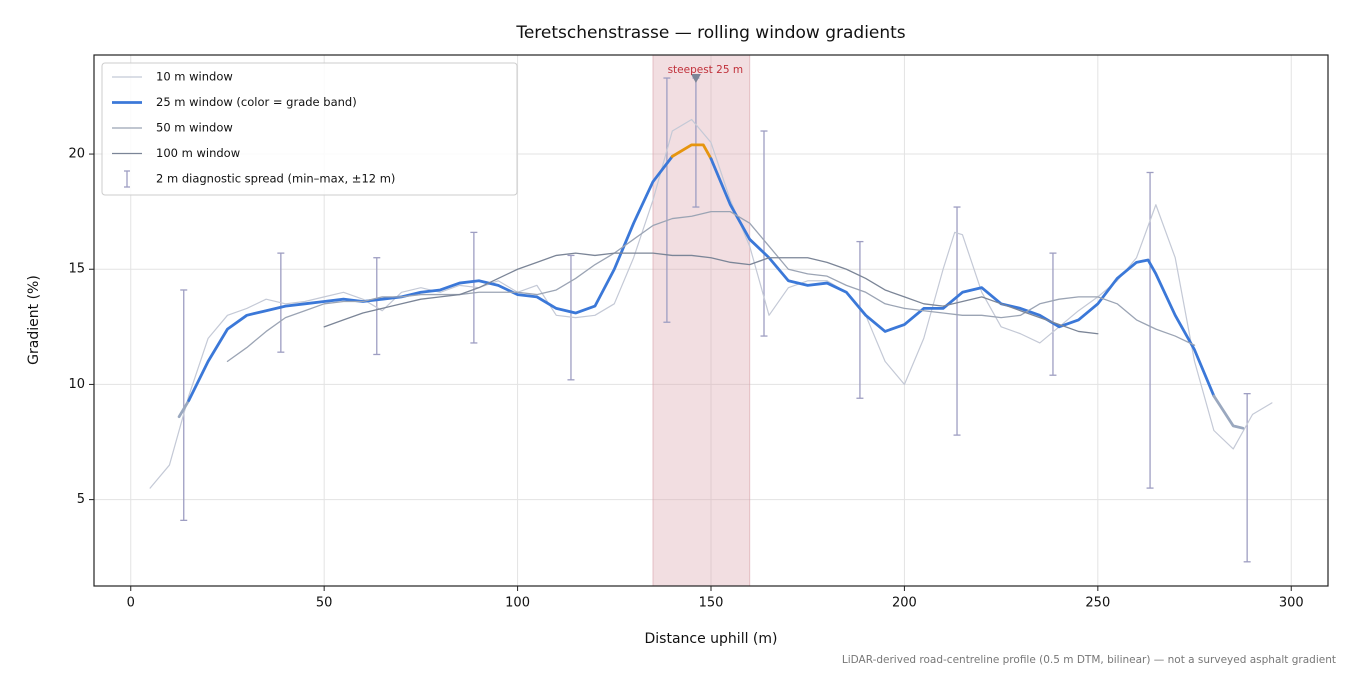  I want to click on legend-label: 25 m window (color = grade band), so click(256, 102).